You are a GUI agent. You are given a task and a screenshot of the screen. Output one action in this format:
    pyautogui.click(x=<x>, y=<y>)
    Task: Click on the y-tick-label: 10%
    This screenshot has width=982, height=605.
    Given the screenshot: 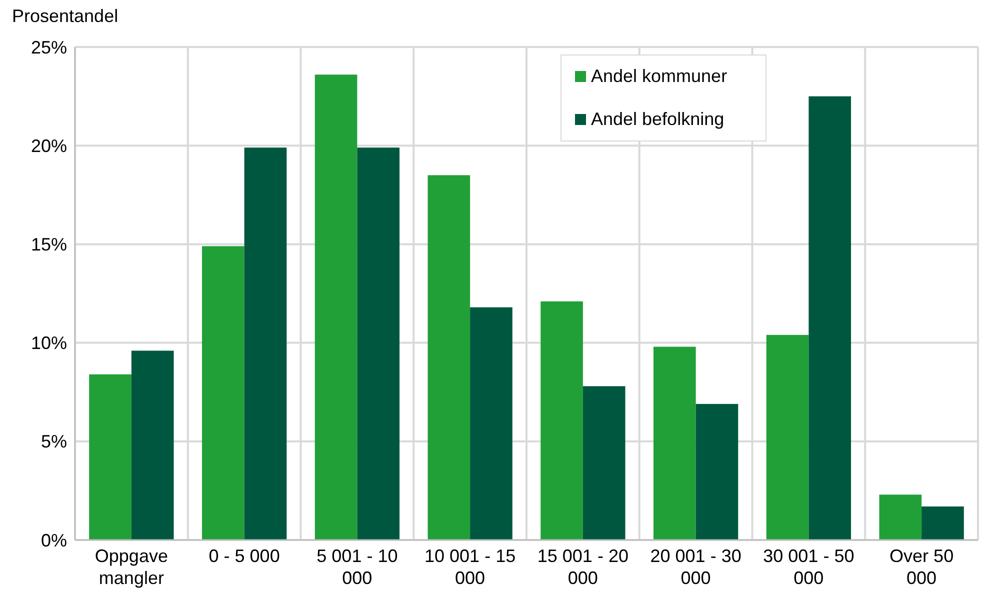 What is the action you would take?
    pyautogui.click(x=48, y=343)
    